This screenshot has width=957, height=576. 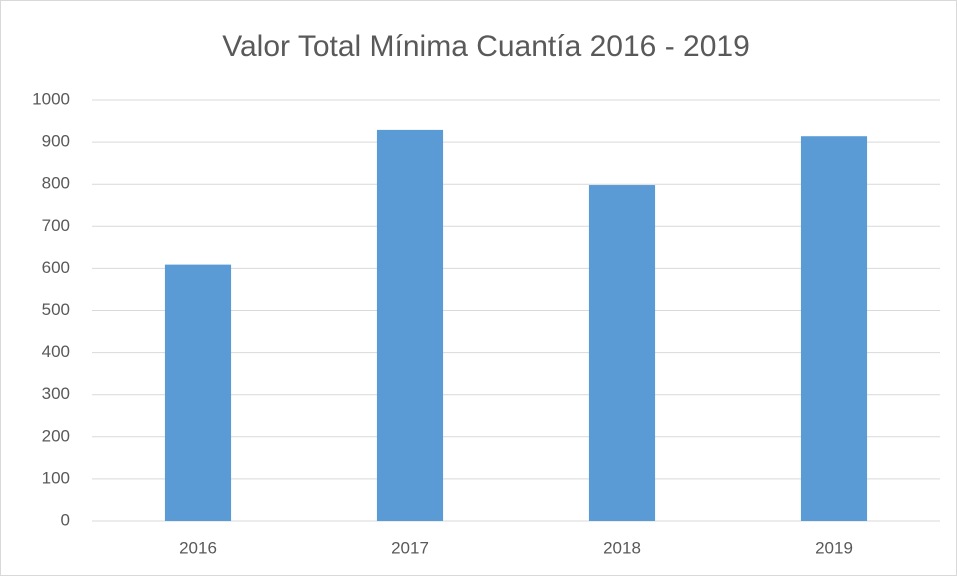 What do you see at coordinates (198, 547) in the screenshot?
I see `x-tick-label: 2016` at bounding box center [198, 547].